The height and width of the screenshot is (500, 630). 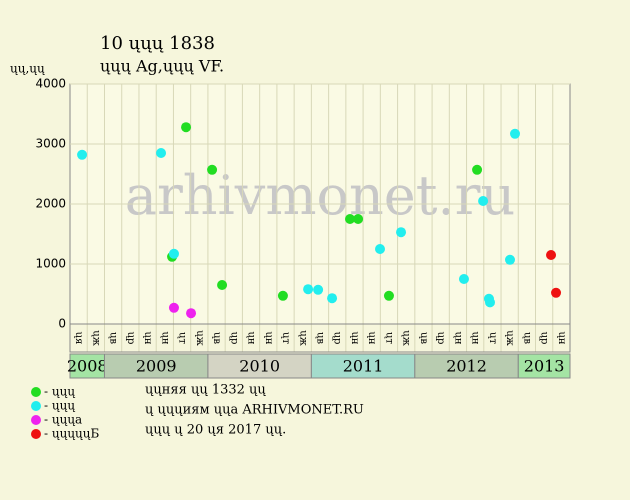 What do you see at coordinates (50, 264) in the screenshot?
I see `y-tick-label: 1000` at bounding box center [50, 264].